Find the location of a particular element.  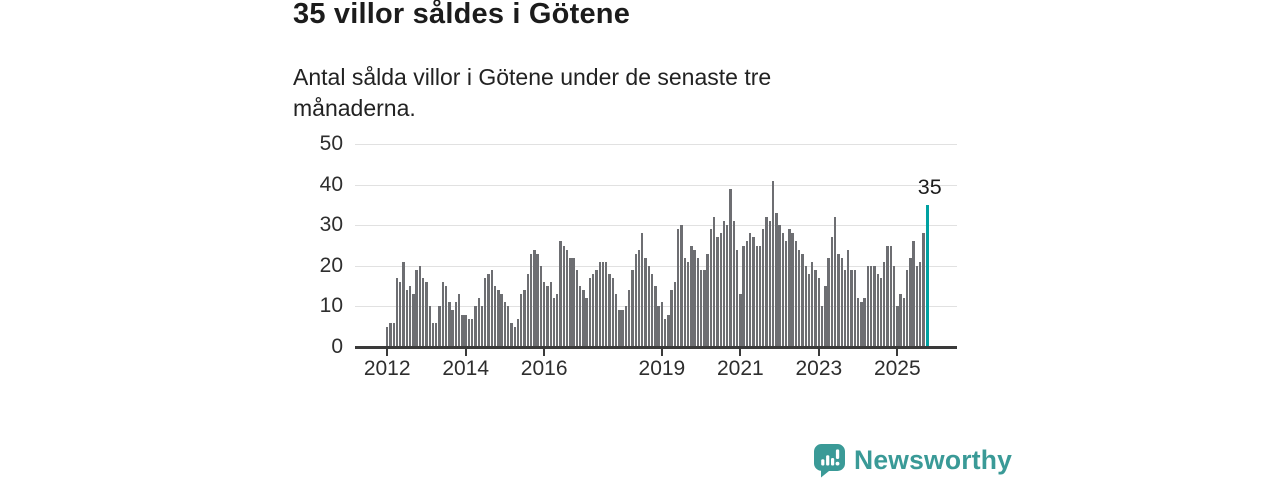

x-axis-line is located at coordinates (656, 347).